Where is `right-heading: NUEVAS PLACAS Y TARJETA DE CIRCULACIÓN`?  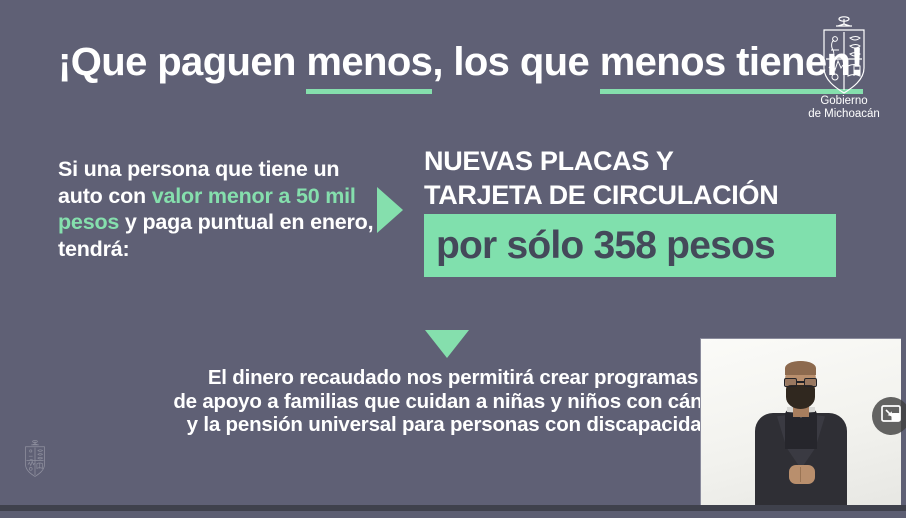
right-heading: NUEVAS PLACAS Y TARJETA DE CIRCULACIÓN is located at coordinates (634, 178).